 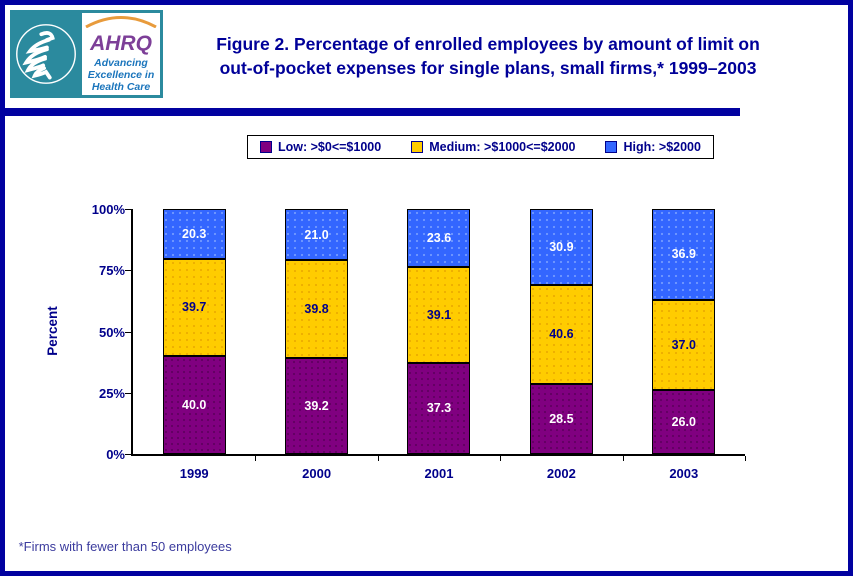 I want to click on x-axis-label-1999: 1999, so click(x=194, y=473).